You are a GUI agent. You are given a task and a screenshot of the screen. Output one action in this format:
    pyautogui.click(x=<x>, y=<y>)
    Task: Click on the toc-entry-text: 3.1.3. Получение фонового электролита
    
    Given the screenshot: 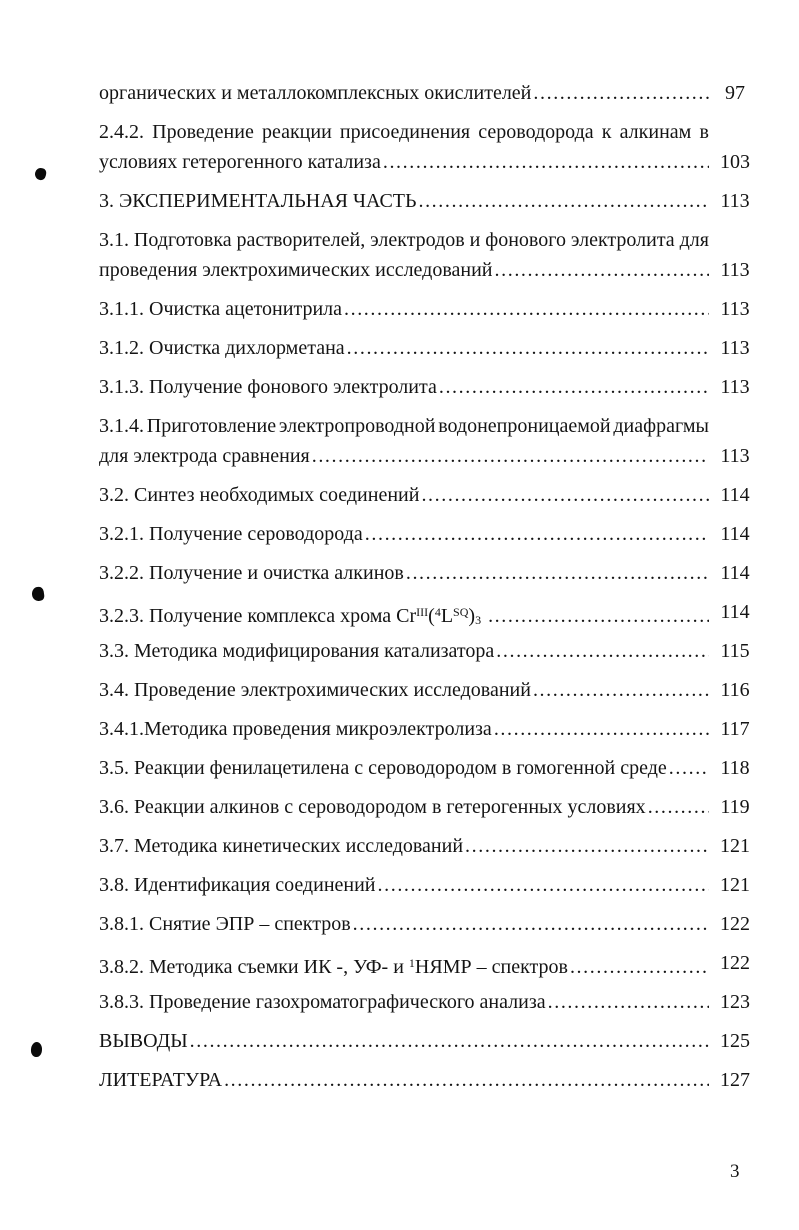 What is the action you would take?
    pyautogui.click(x=268, y=387)
    